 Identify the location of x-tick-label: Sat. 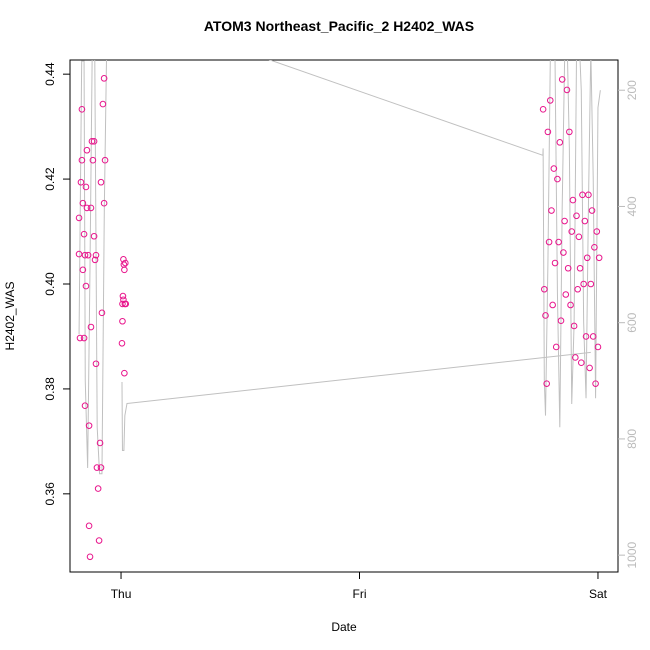
(598, 594).